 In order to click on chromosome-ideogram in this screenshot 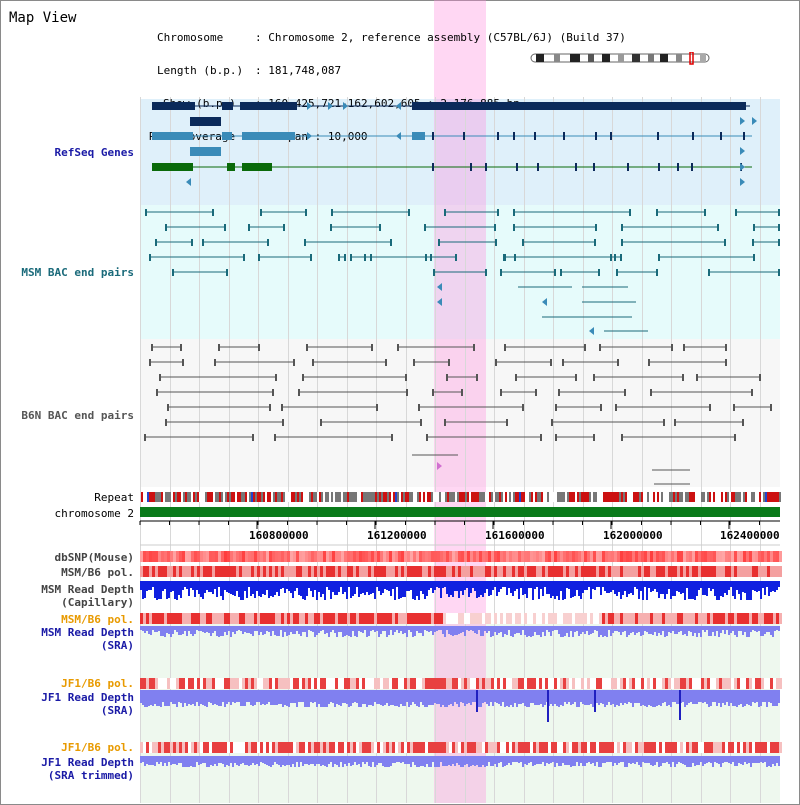, I will do `click(620, 58)`.